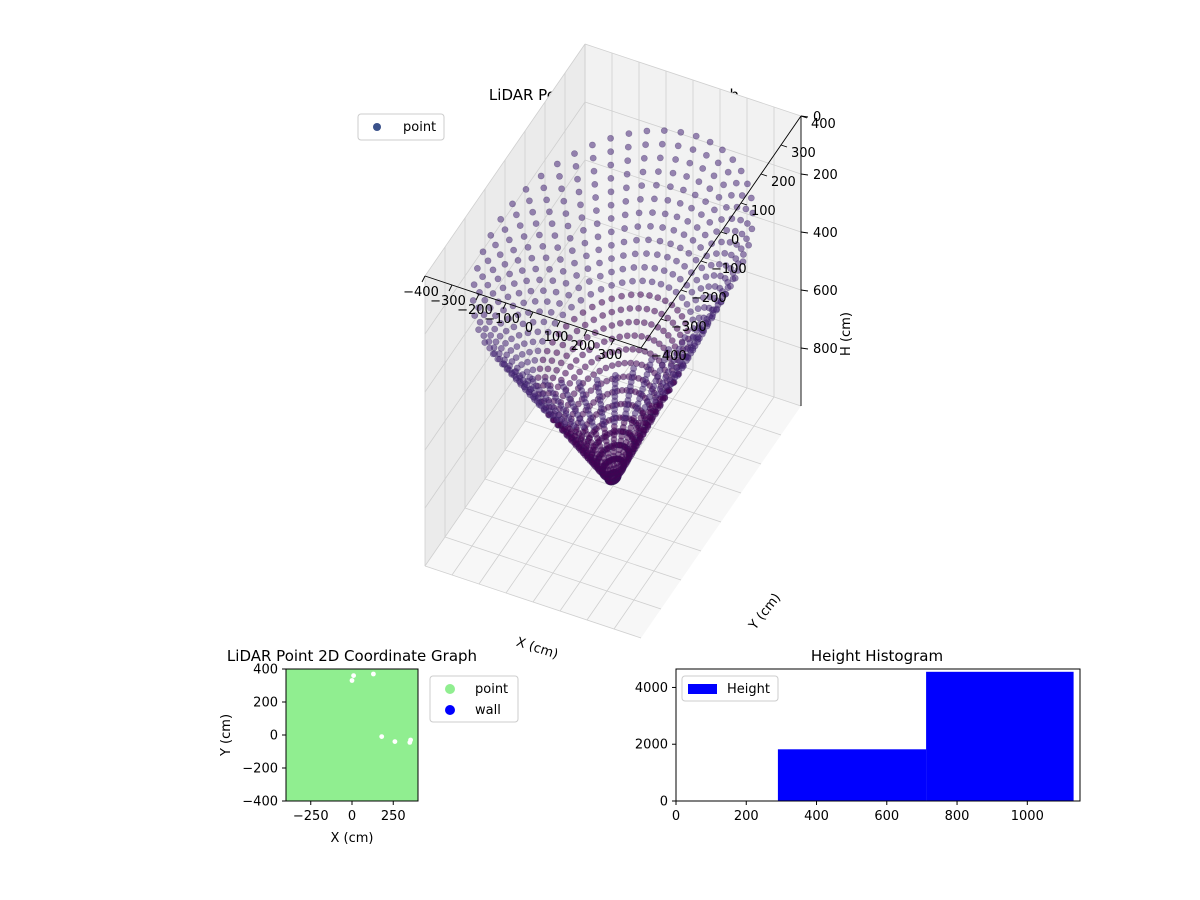 This screenshot has height=900, width=1200. What do you see at coordinates (693, 370) in the screenshot?
I see `chart3d-gridline-y` at bounding box center [693, 370].